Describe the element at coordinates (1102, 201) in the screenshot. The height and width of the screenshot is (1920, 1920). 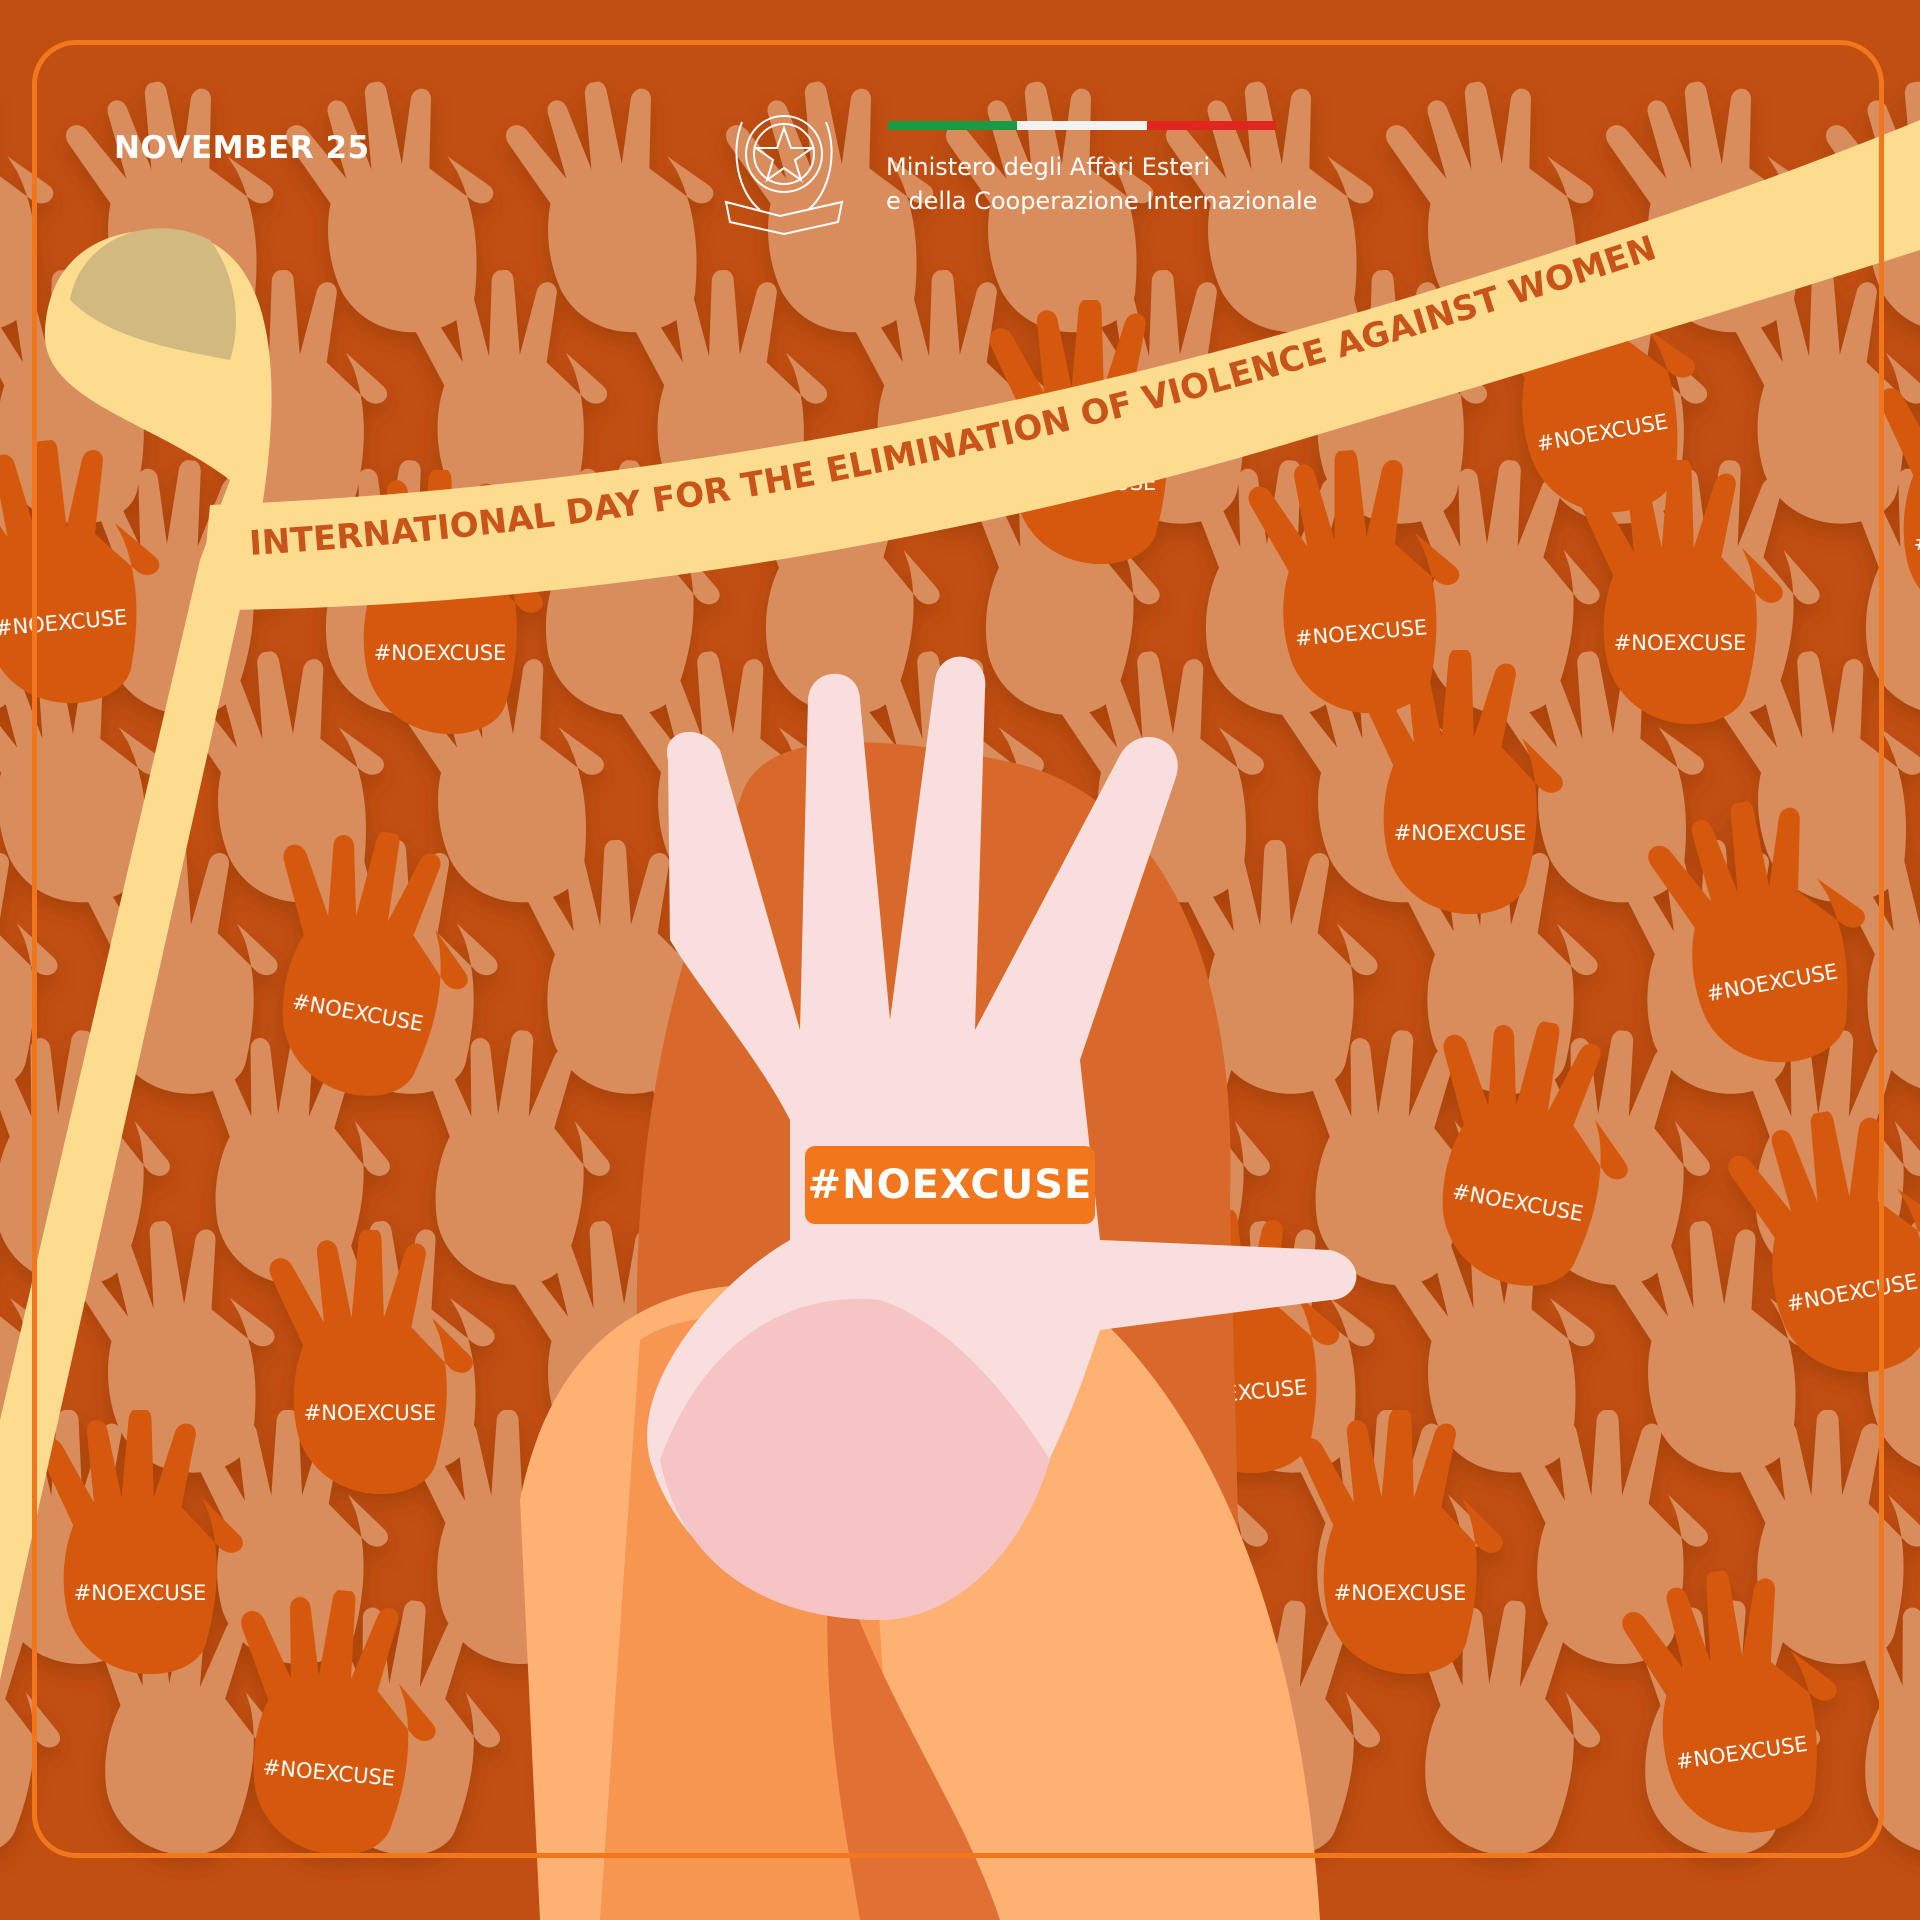
I see `ministry-line-2: e della Cooperazione Internazionale` at that location.